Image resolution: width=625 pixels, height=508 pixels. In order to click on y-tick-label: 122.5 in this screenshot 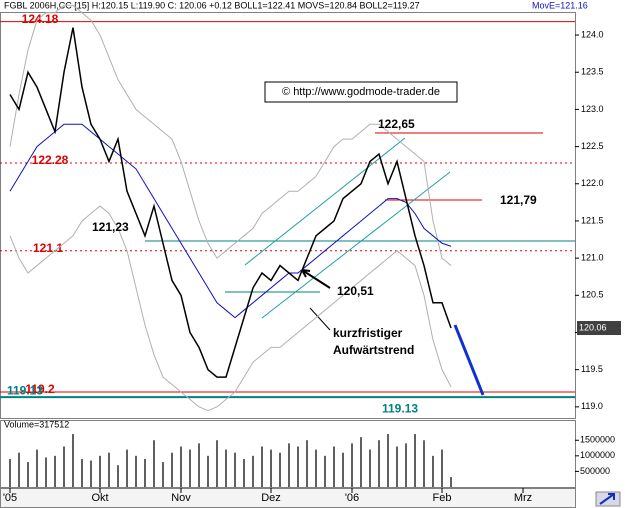, I will do `click(592, 146)`.